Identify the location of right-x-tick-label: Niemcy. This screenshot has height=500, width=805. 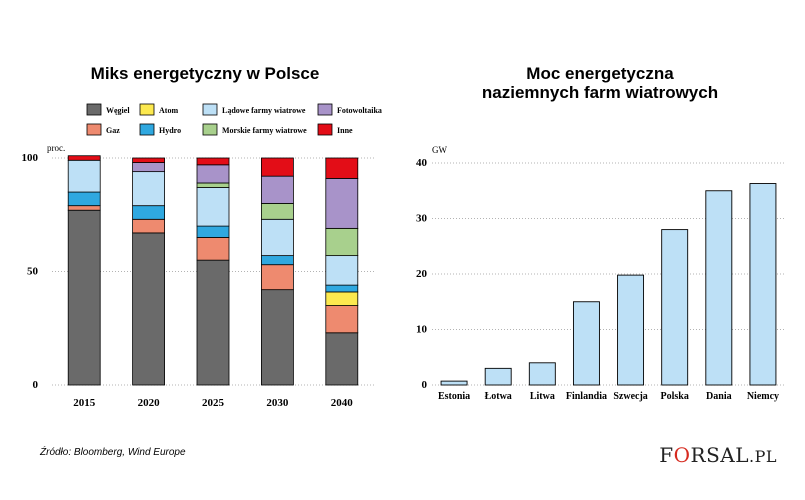
(763, 396).